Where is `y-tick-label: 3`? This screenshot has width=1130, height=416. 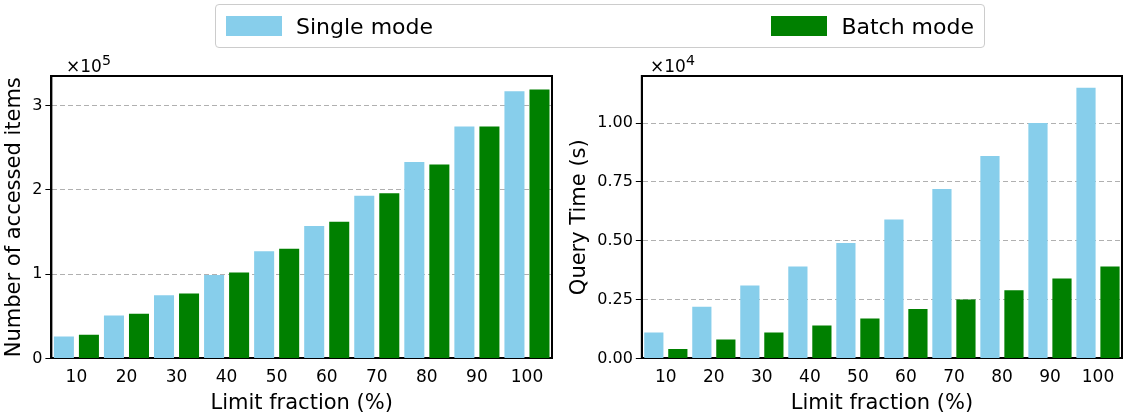
y-tick-label: 3 is located at coordinates (37, 104).